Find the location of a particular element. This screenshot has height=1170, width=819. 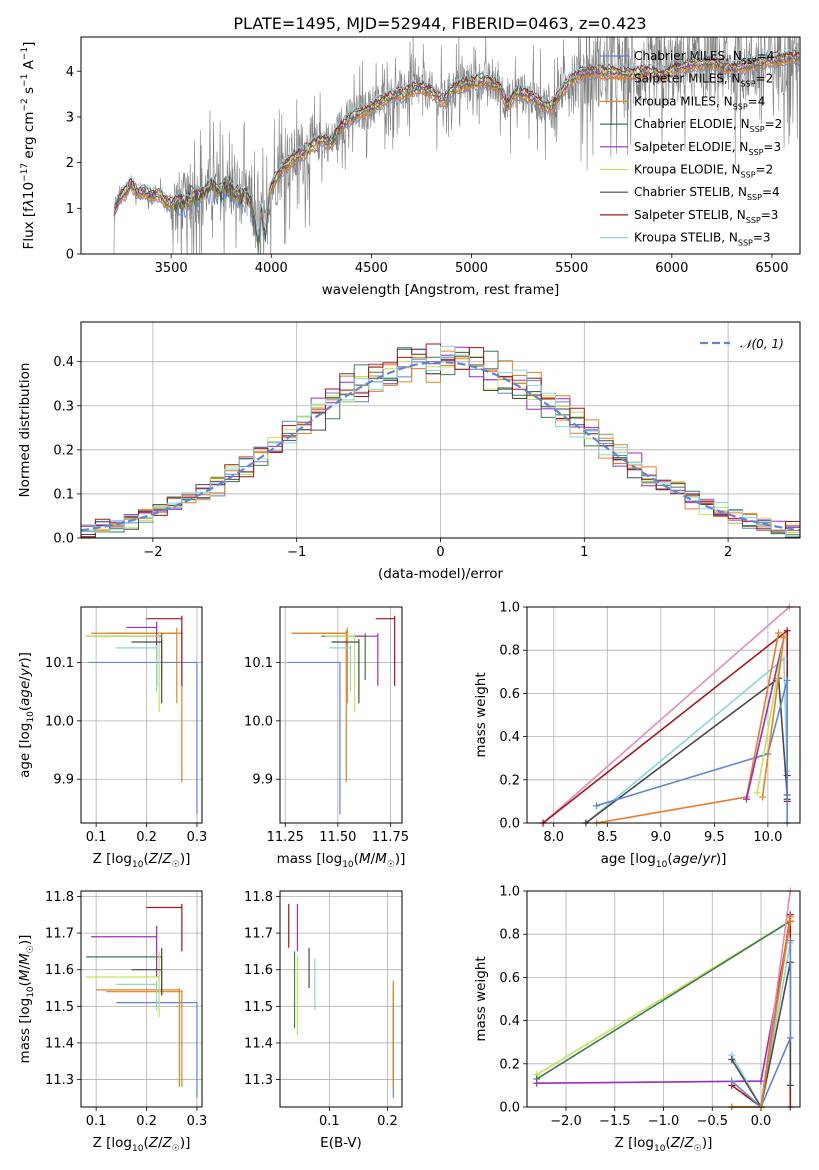

legend-label: Kroupa MILES, NSSP=4 is located at coordinates (699, 102).